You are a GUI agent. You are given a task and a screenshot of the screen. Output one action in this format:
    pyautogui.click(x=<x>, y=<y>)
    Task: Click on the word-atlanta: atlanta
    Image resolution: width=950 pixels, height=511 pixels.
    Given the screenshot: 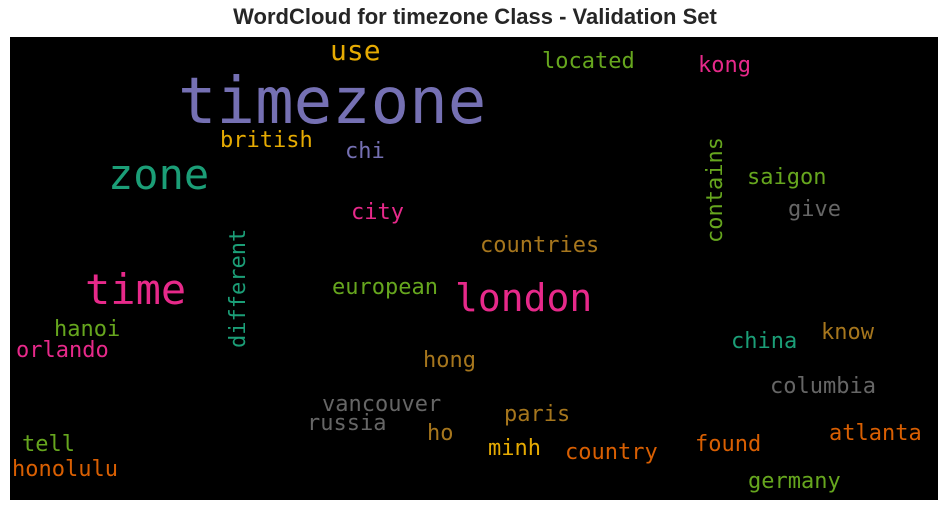 What is the action you would take?
    pyautogui.click(x=875, y=433)
    